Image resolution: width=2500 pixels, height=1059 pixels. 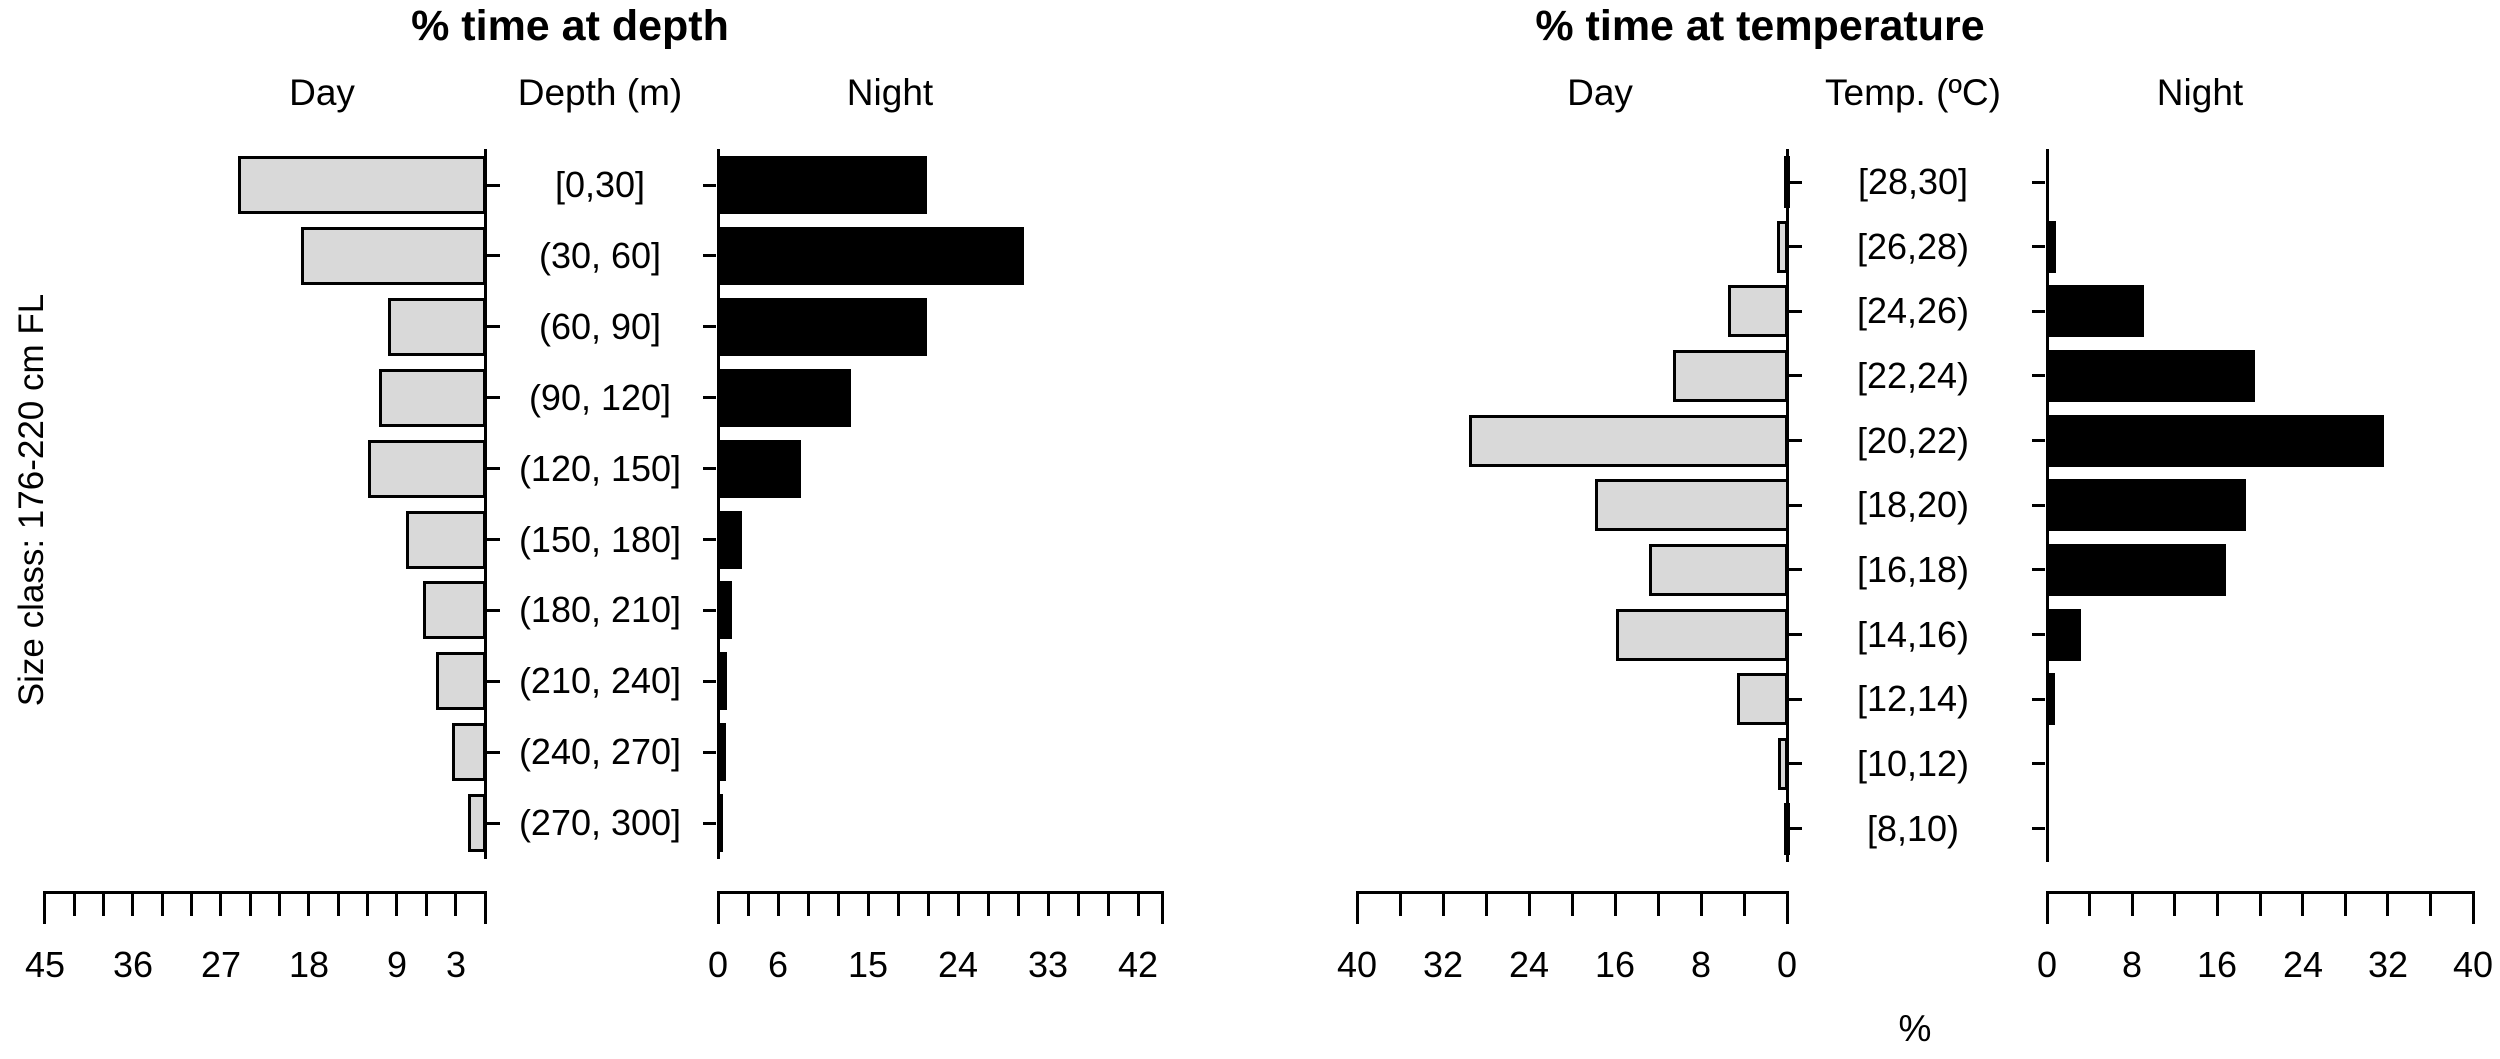 I want to click on depth-day-header: Day, so click(x=322, y=92).